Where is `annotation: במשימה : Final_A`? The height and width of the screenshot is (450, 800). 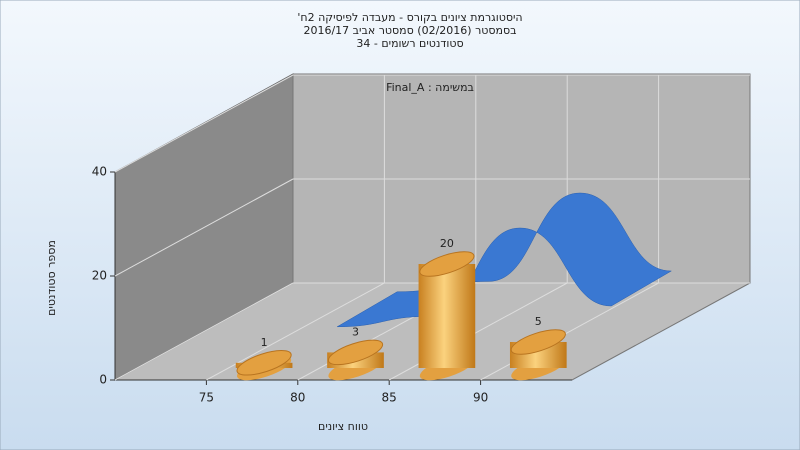 annotation: במשימה : Final_A is located at coordinates (430, 87).